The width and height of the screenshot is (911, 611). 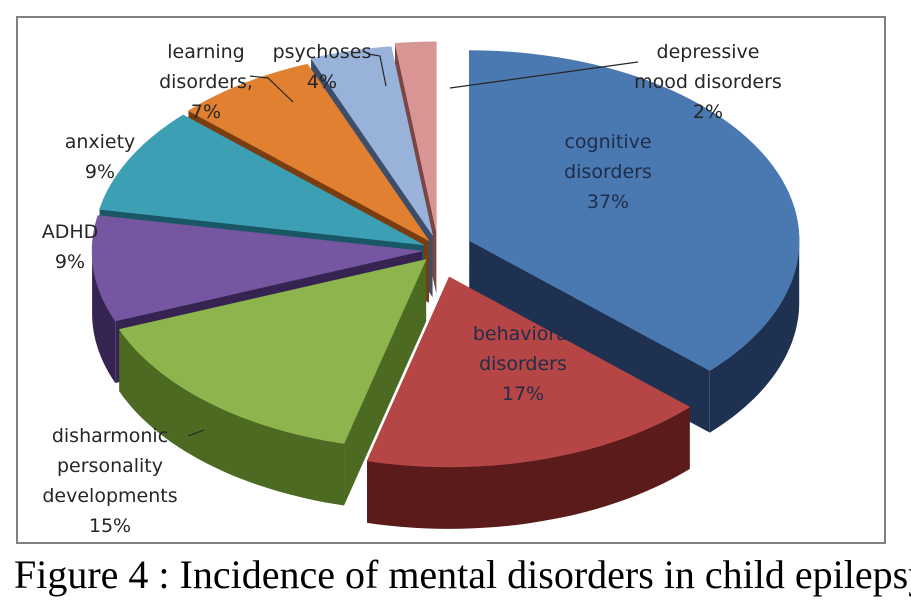 I want to click on slice-adhd-top, so click(x=257, y=268).